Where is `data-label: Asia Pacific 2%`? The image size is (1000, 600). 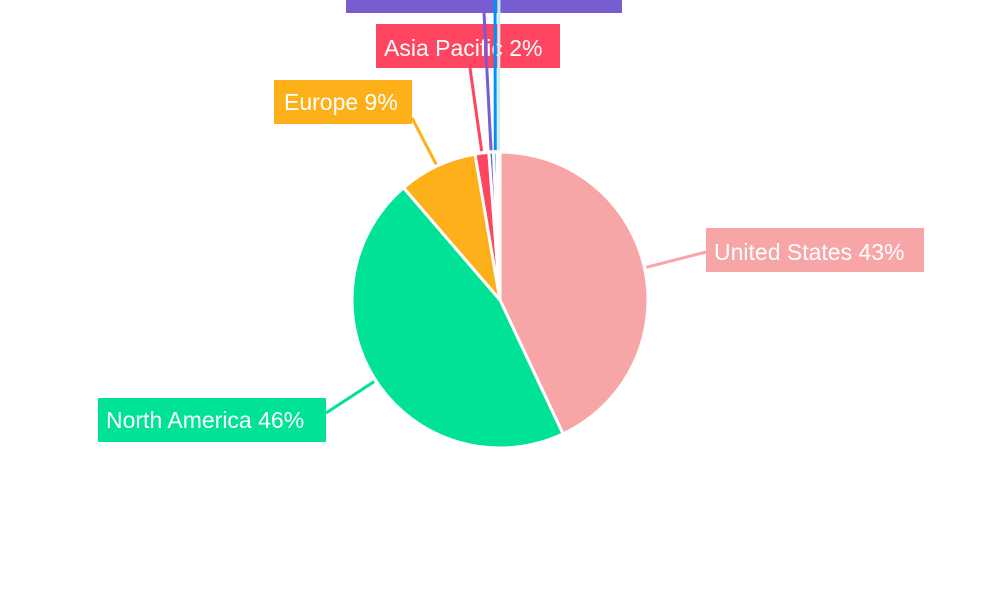
data-label: Asia Pacific 2% is located at coordinates (463, 48).